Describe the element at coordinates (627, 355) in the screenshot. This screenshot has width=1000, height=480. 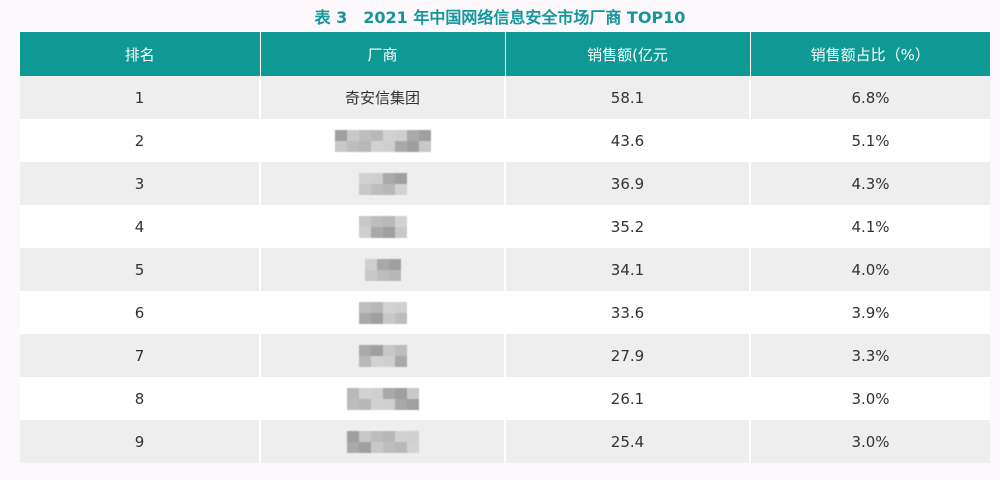
I see `table-cell: 27.9` at that location.